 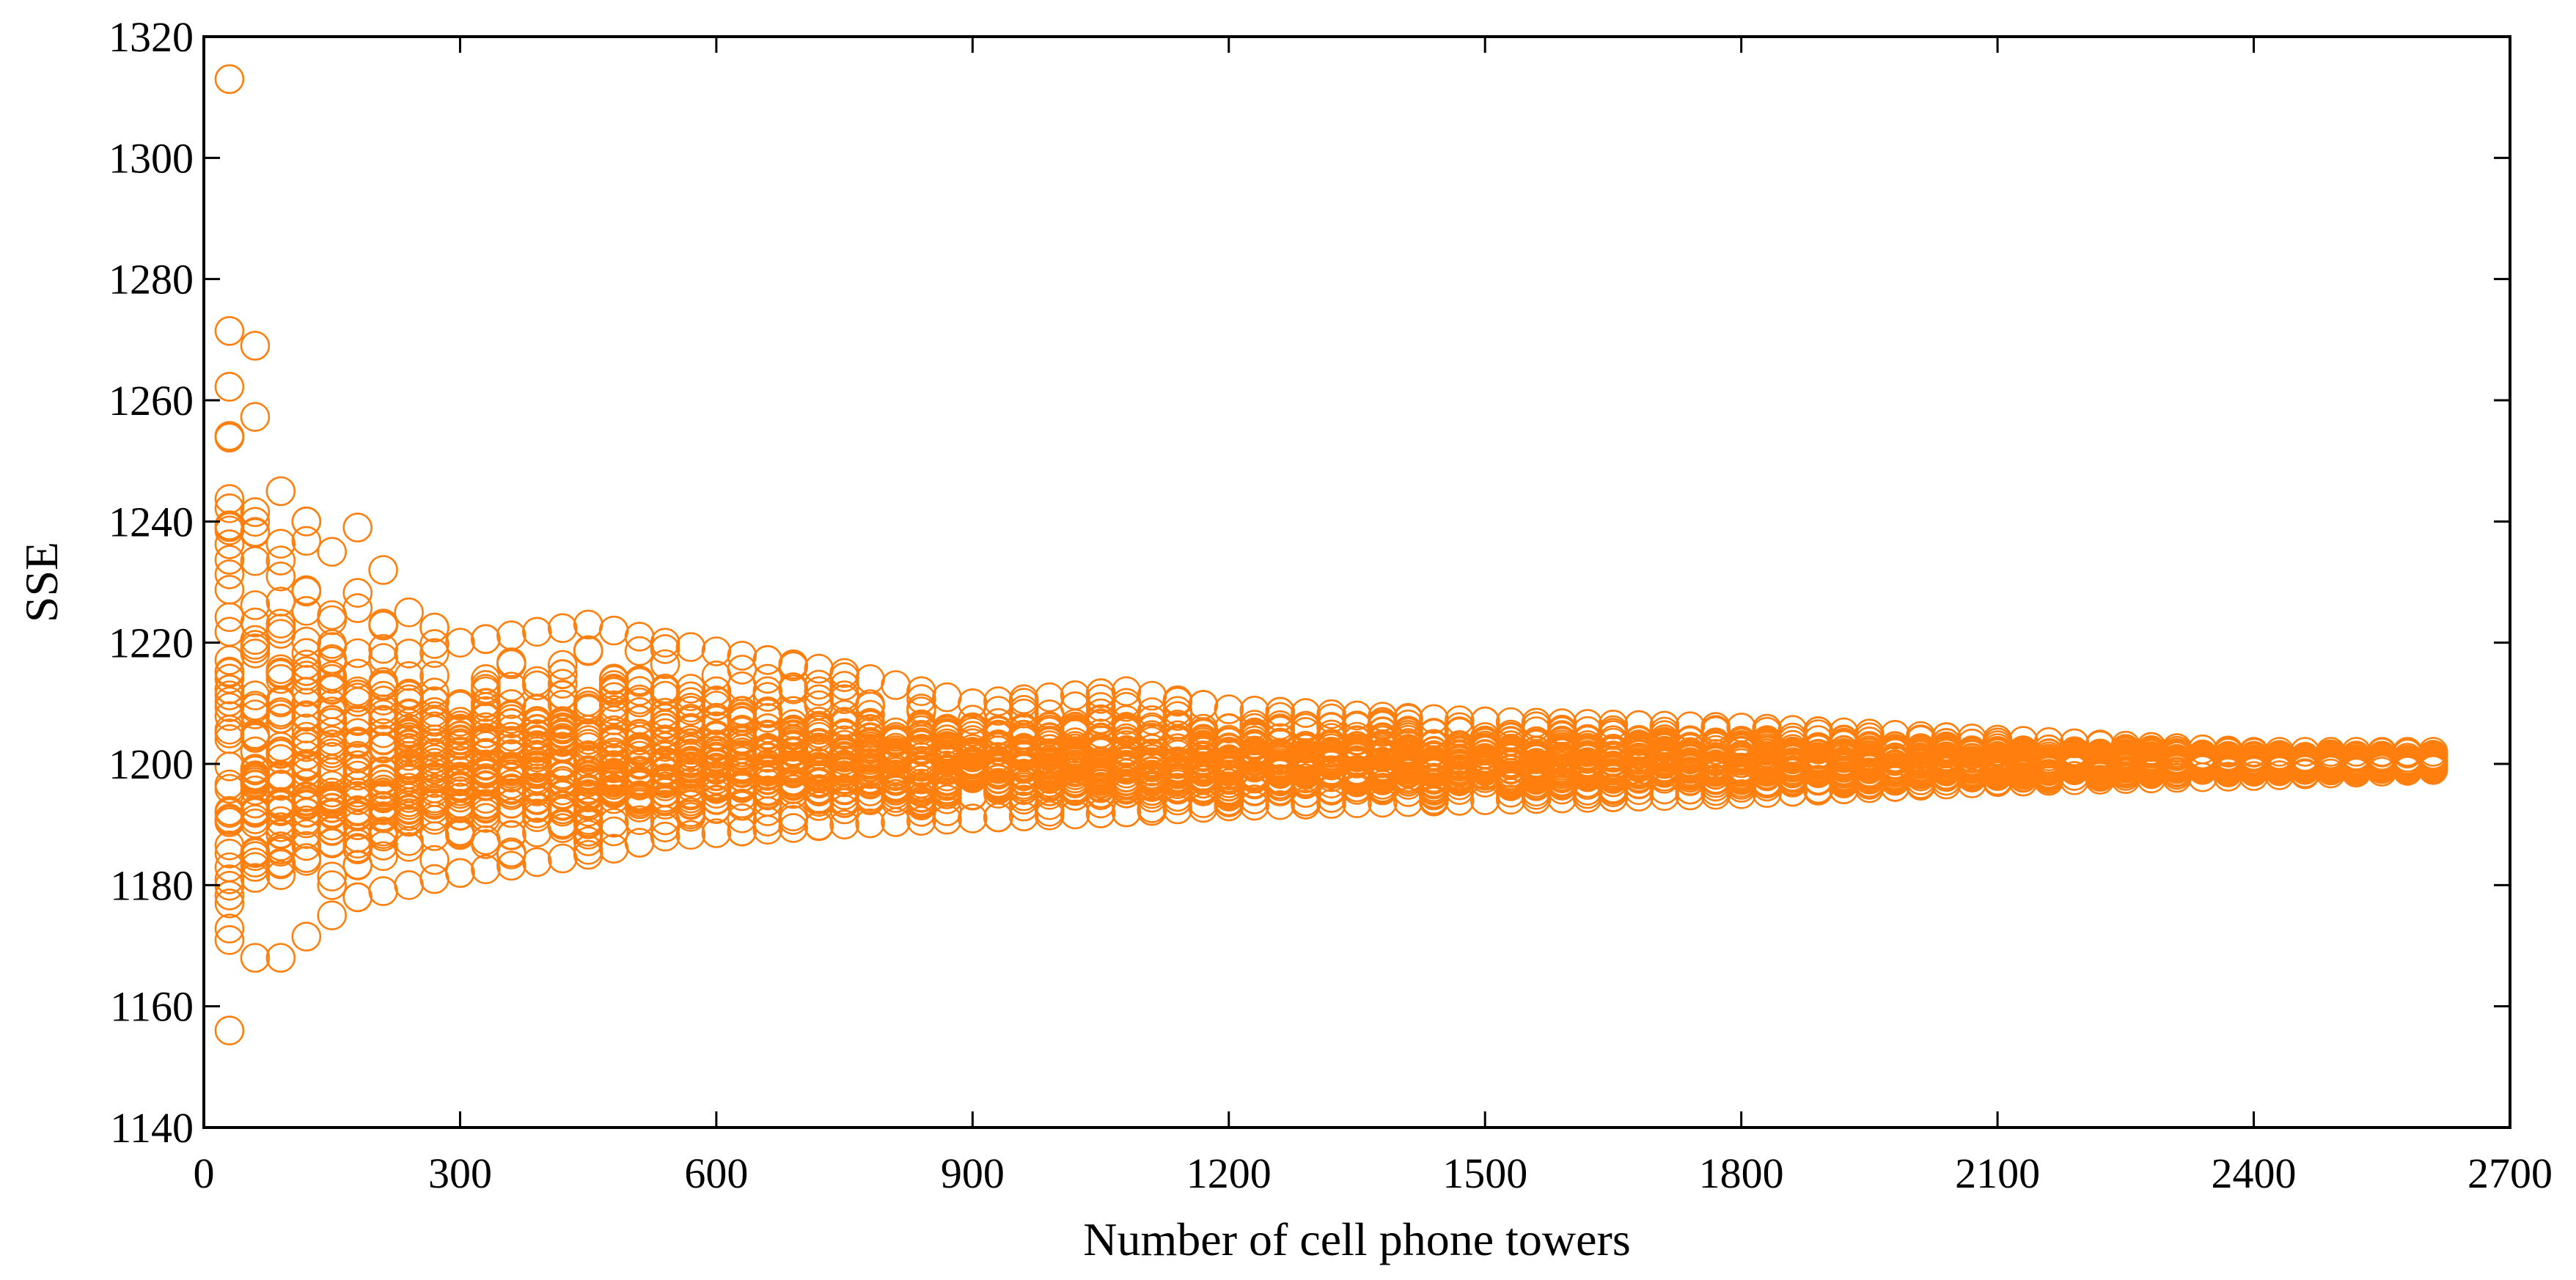 What do you see at coordinates (152, 885) in the screenshot?
I see `y-tick-label: 1180` at bounding box center [152, 885].